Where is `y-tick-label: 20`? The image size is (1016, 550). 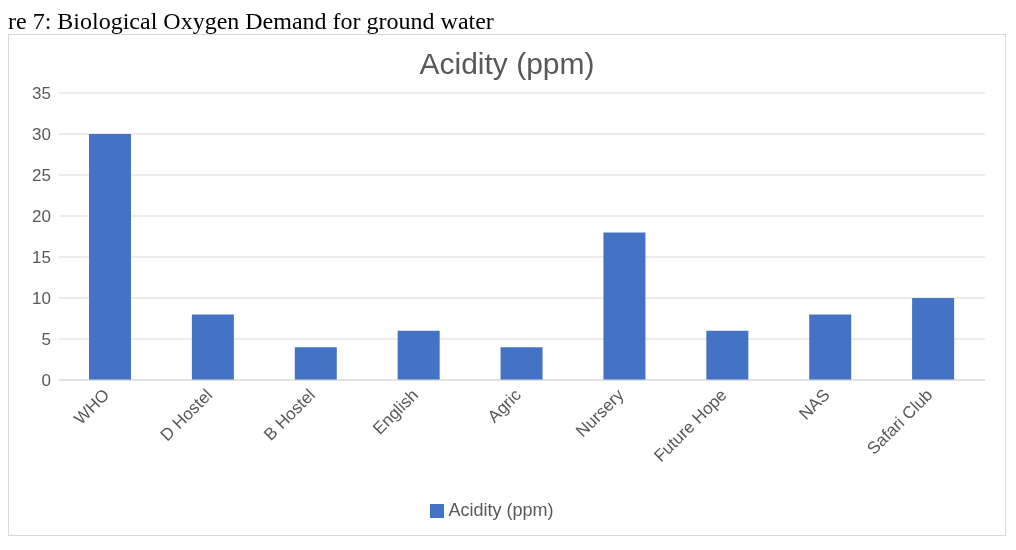
y-tick-label: 20 is located at coordinates (41, 217).